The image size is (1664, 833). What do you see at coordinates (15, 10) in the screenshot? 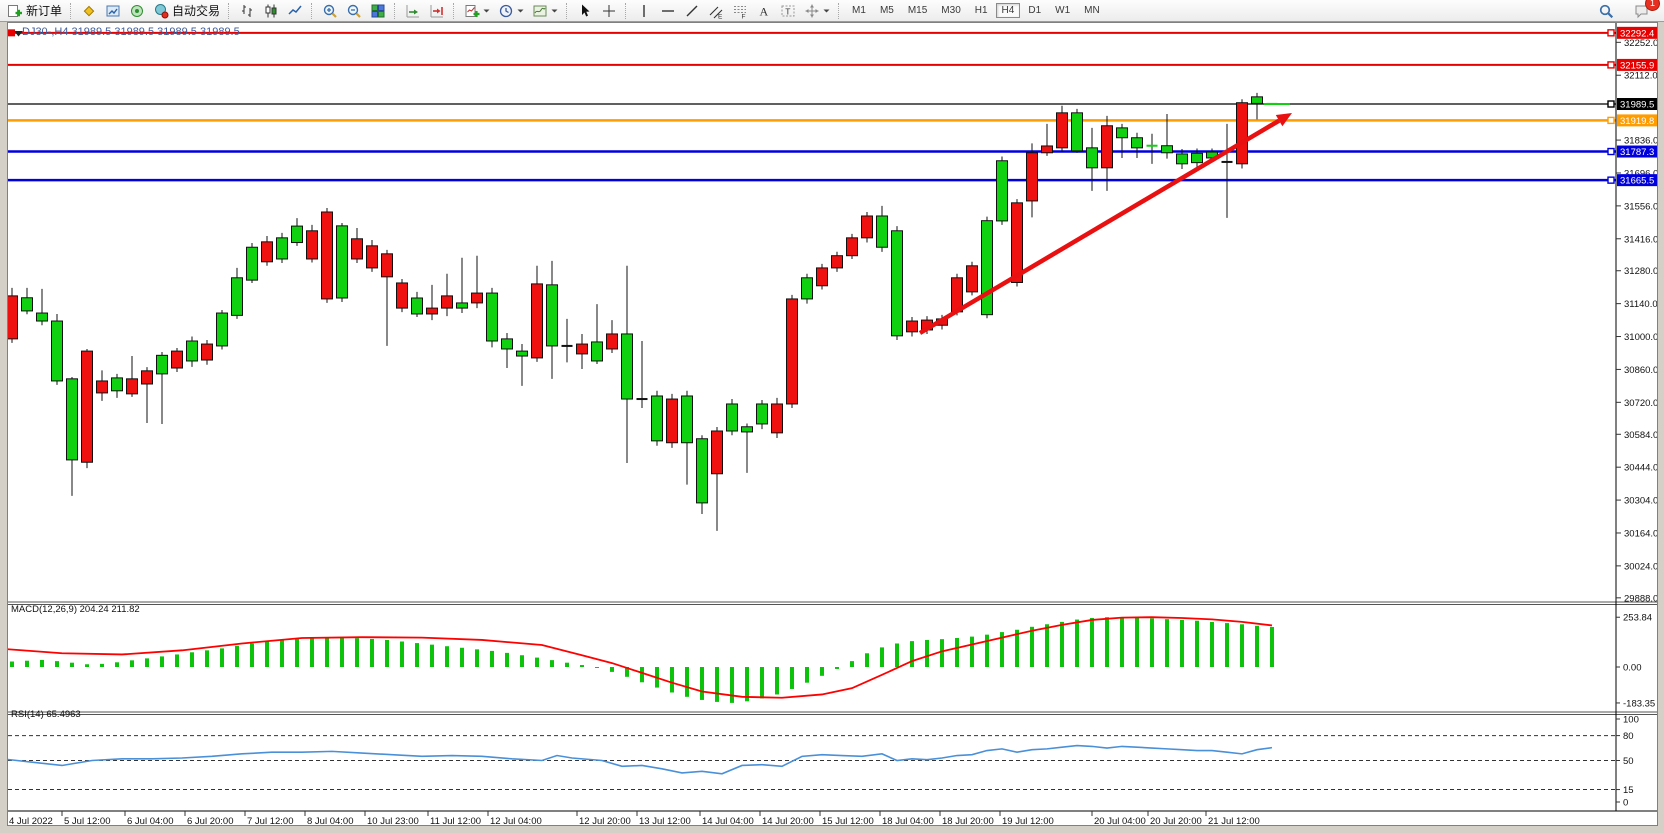
I see `new-order-icon` at bounding box center [15, 10].